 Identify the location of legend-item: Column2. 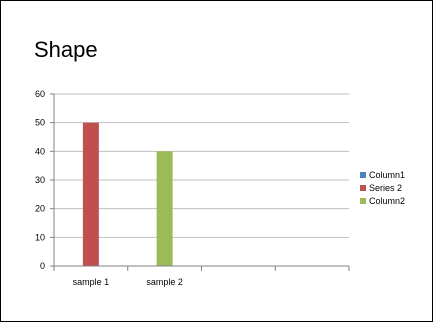
(382, 200).